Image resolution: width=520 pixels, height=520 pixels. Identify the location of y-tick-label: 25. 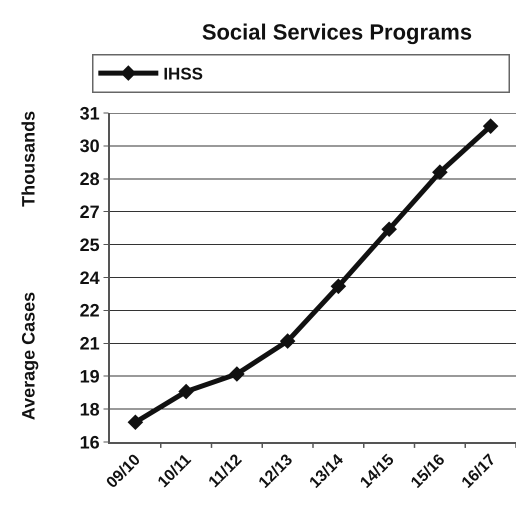
(90, 244).